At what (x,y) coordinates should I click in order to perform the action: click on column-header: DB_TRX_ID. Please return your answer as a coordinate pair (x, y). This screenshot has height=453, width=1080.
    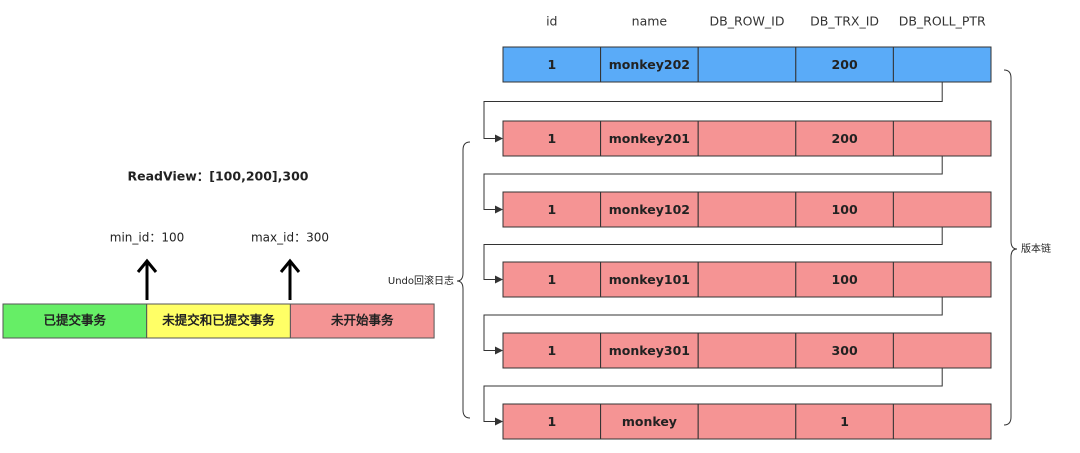
    Looking at the image, I should click on (844, 21).